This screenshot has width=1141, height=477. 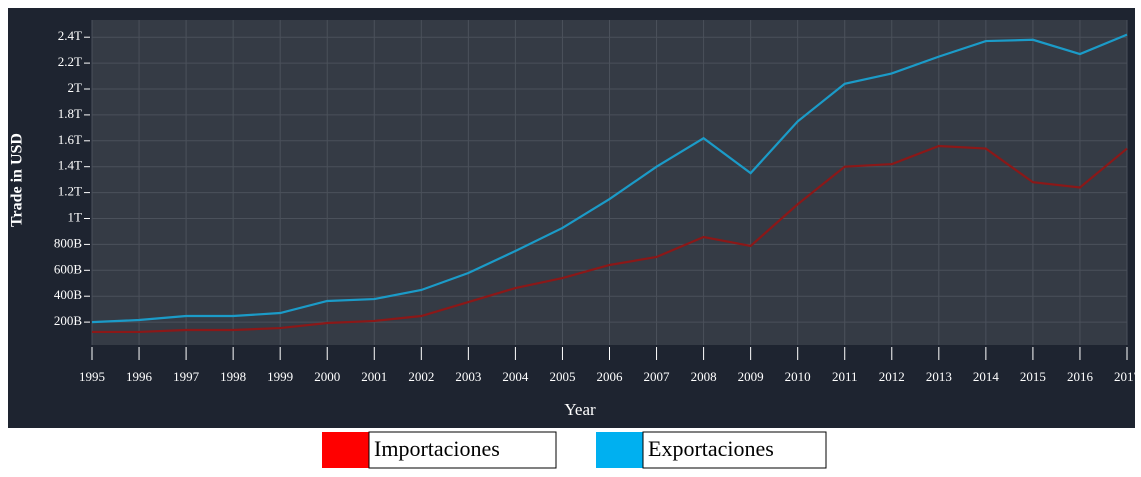 I want to click on y-tick-label: 1.4T, so click(x=70, y=165).